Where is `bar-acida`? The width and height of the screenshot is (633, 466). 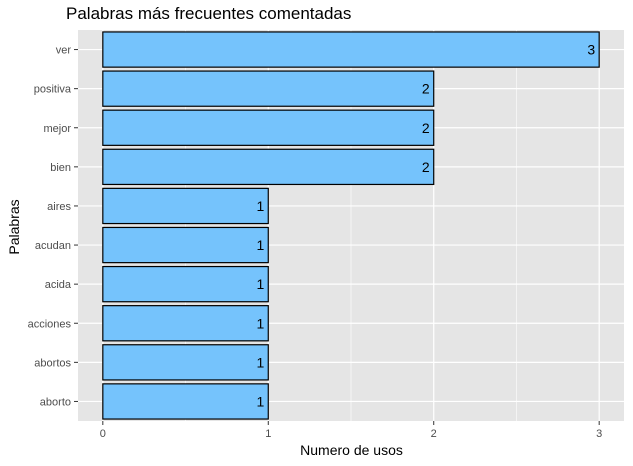 bar-acida is located at coordinates (185, 284).